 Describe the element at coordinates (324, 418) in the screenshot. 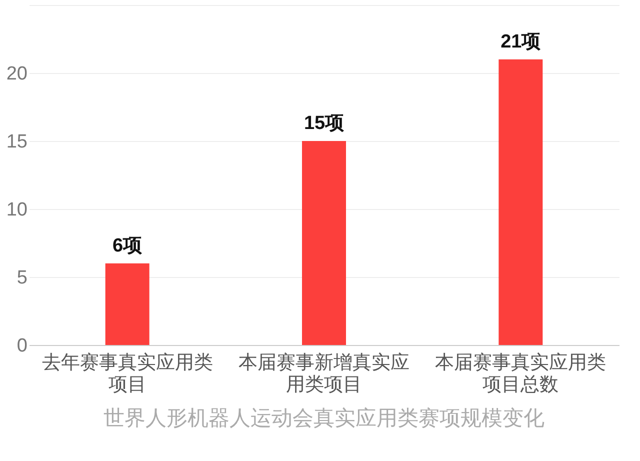

I see `text: 世界人形机器人运动会真实应用类赛项规模变化` at that location.